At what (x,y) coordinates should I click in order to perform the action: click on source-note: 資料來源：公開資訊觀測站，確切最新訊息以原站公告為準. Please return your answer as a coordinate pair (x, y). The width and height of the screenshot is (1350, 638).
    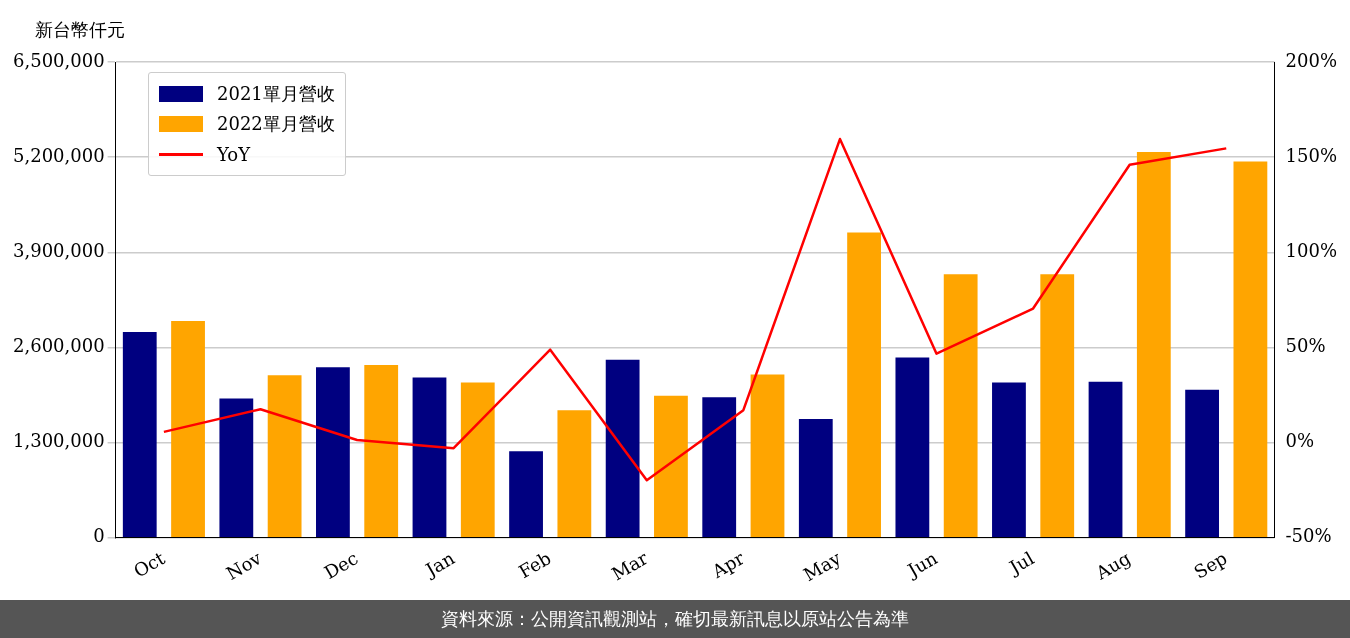
    Looking at the image, I should click on (675, 619).